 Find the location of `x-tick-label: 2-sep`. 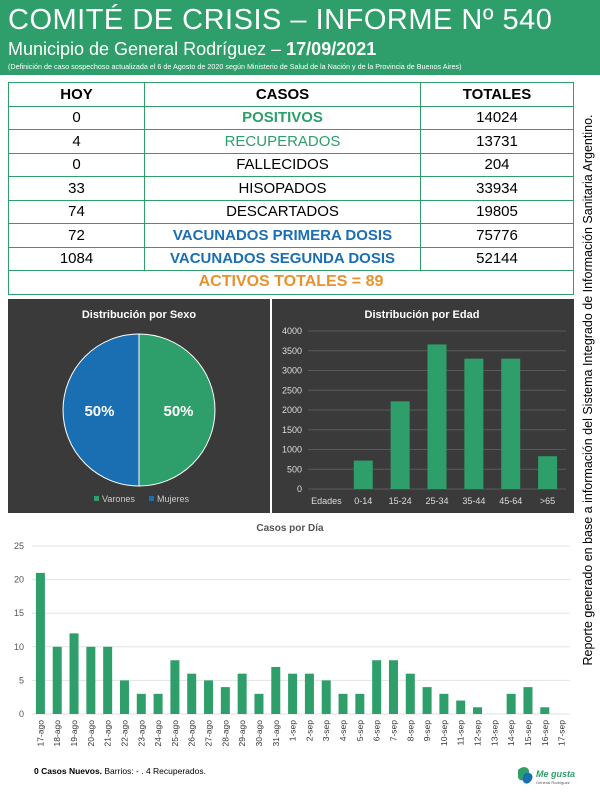

x-tick-label: 2-sep is located at coordinates (309, 731).